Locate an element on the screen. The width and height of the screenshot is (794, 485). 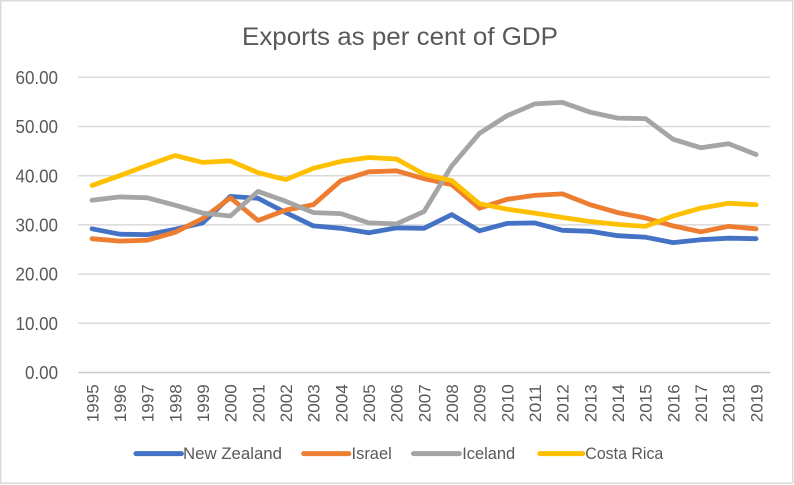
svg-text: New Zealand is located at coordinates (232, 453).